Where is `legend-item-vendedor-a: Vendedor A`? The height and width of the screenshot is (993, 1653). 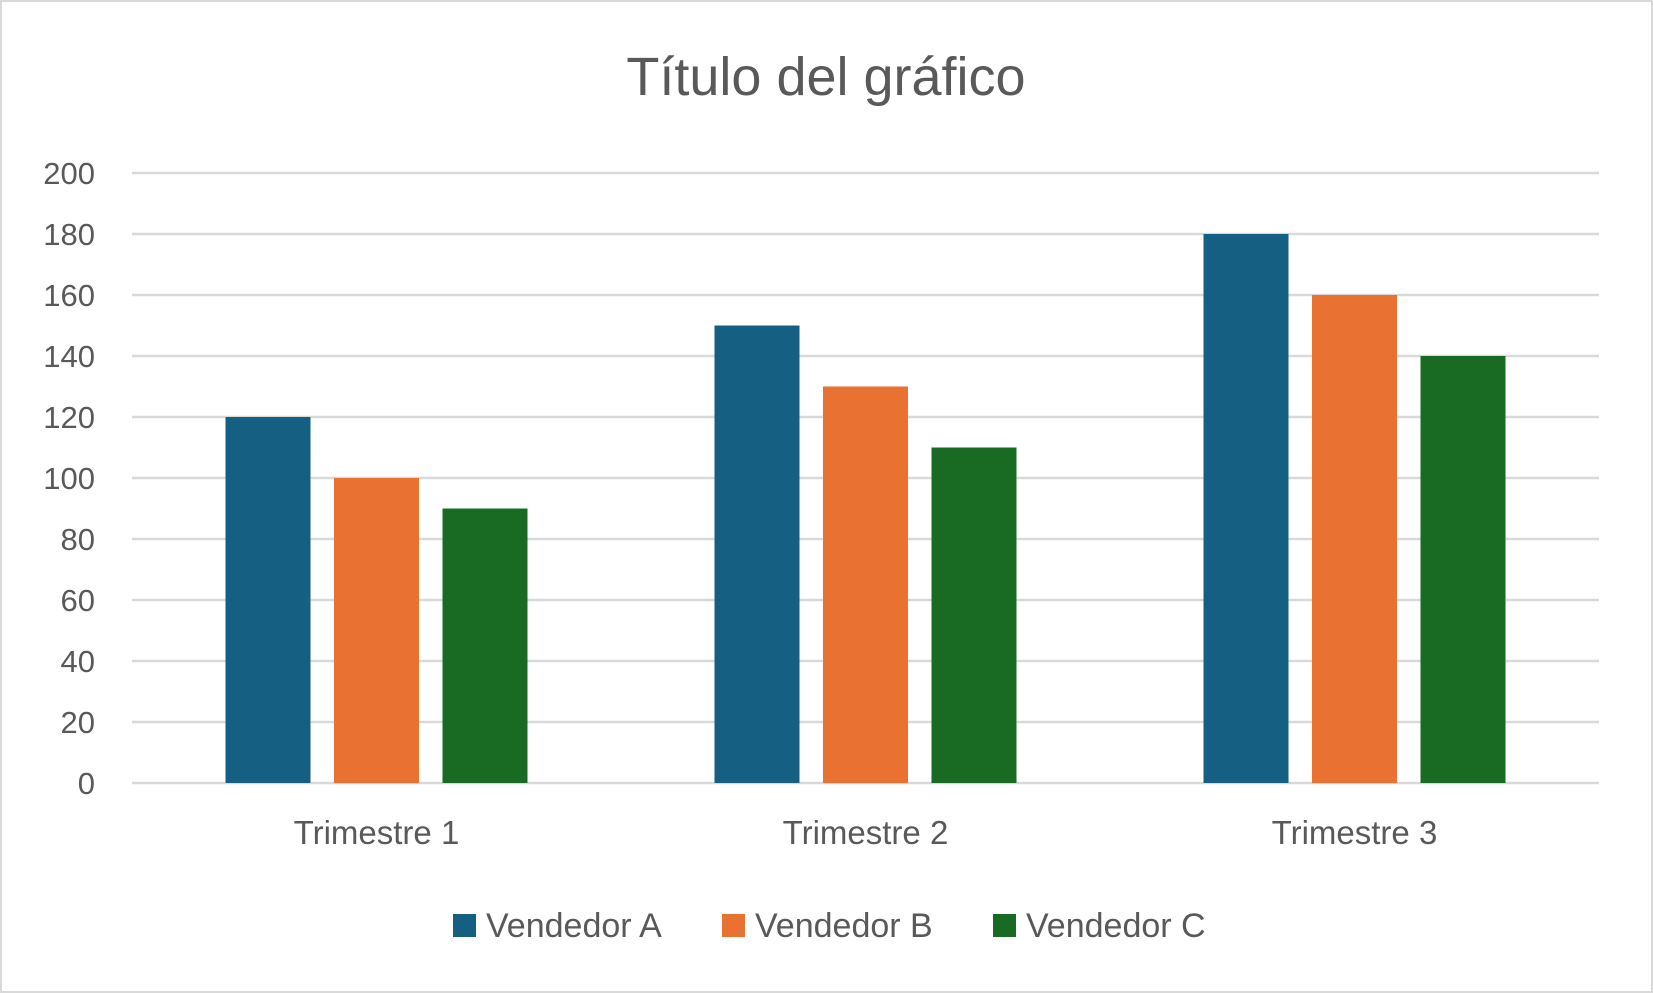
legend-item-vendedor-a: Vendedor A is located at coordinates (557, 926).